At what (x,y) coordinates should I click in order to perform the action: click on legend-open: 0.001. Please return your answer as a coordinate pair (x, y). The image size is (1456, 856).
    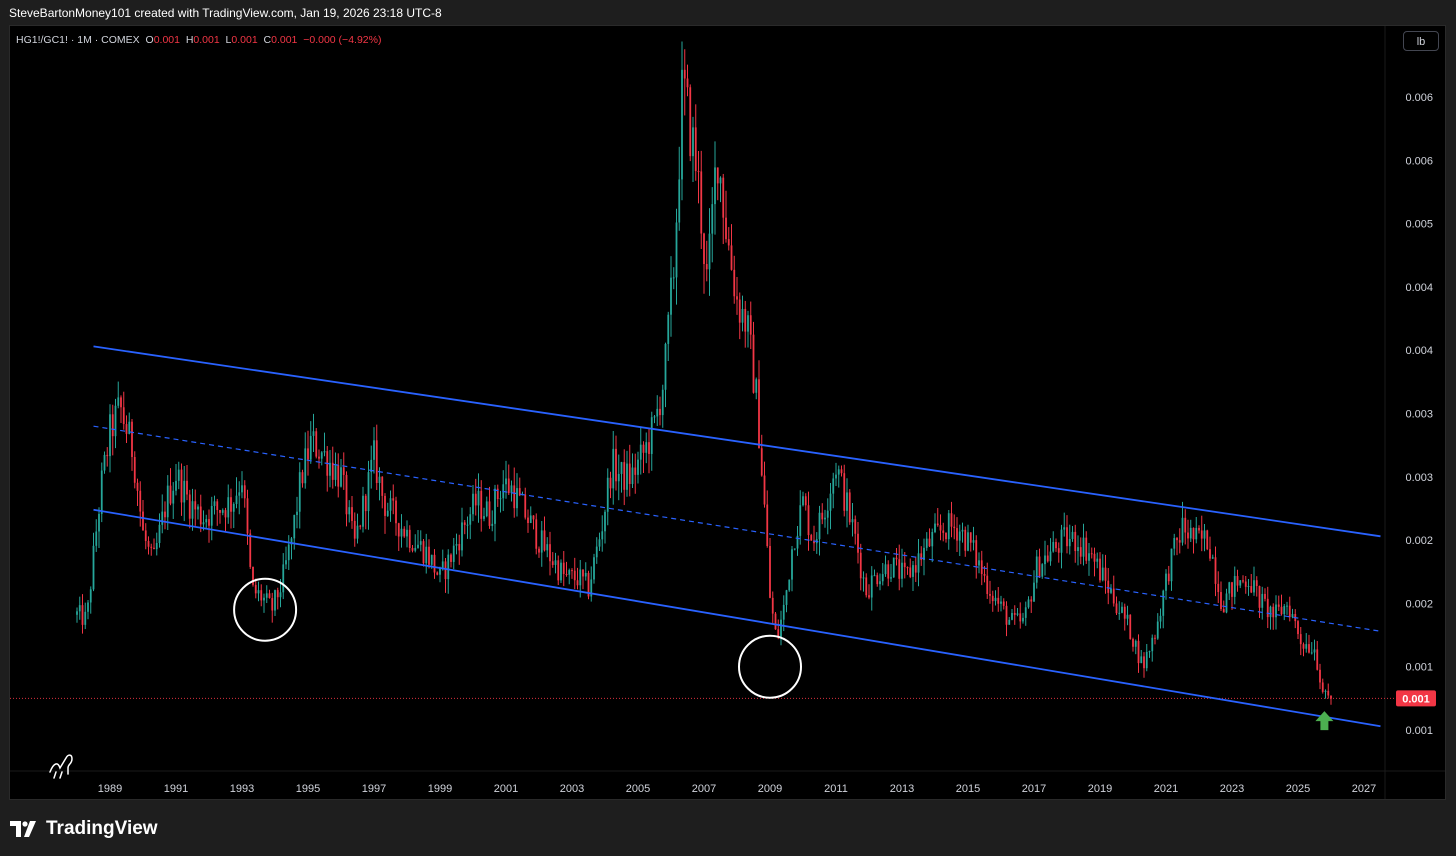
    Looking at the image, I should click on (166, 40).